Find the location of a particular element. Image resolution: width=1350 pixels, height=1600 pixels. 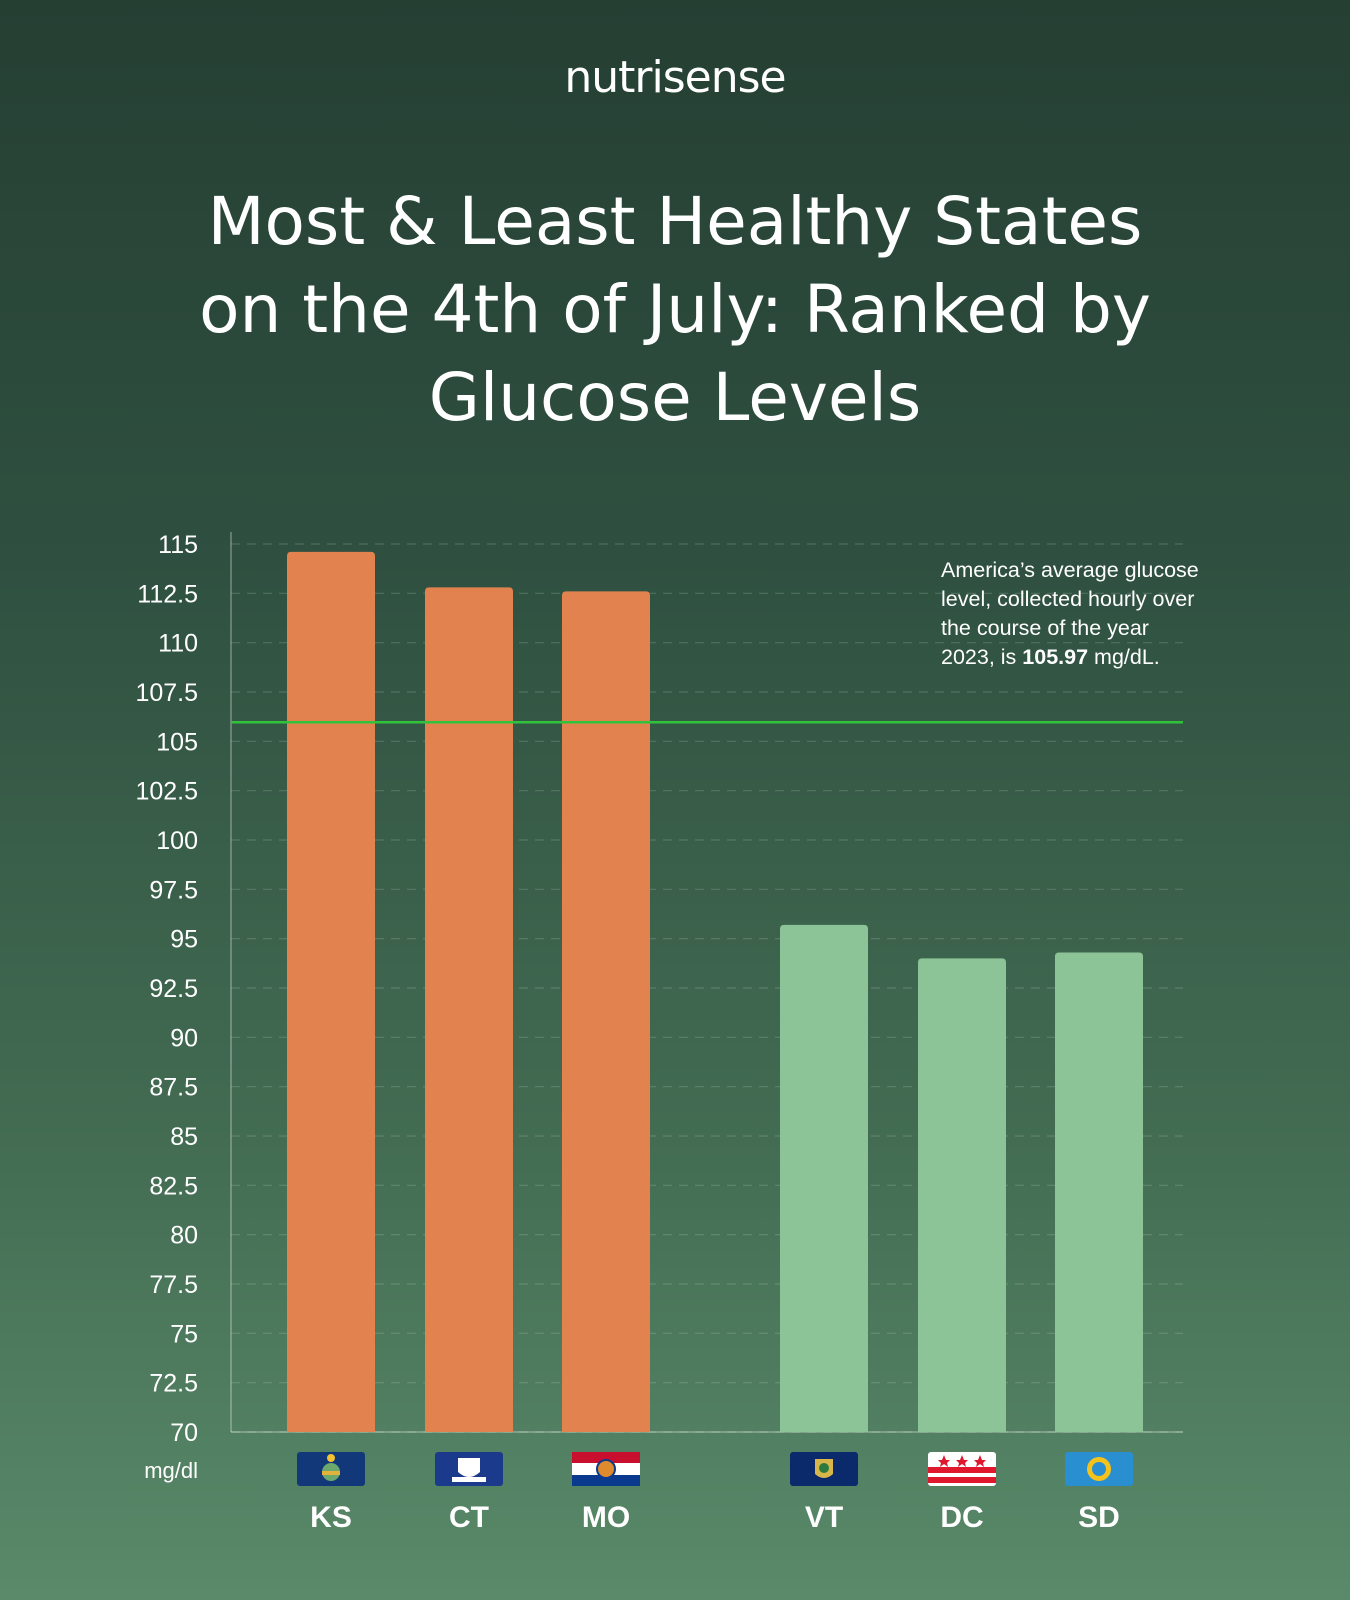

bar-ct is located at coordinates (469, 1009).